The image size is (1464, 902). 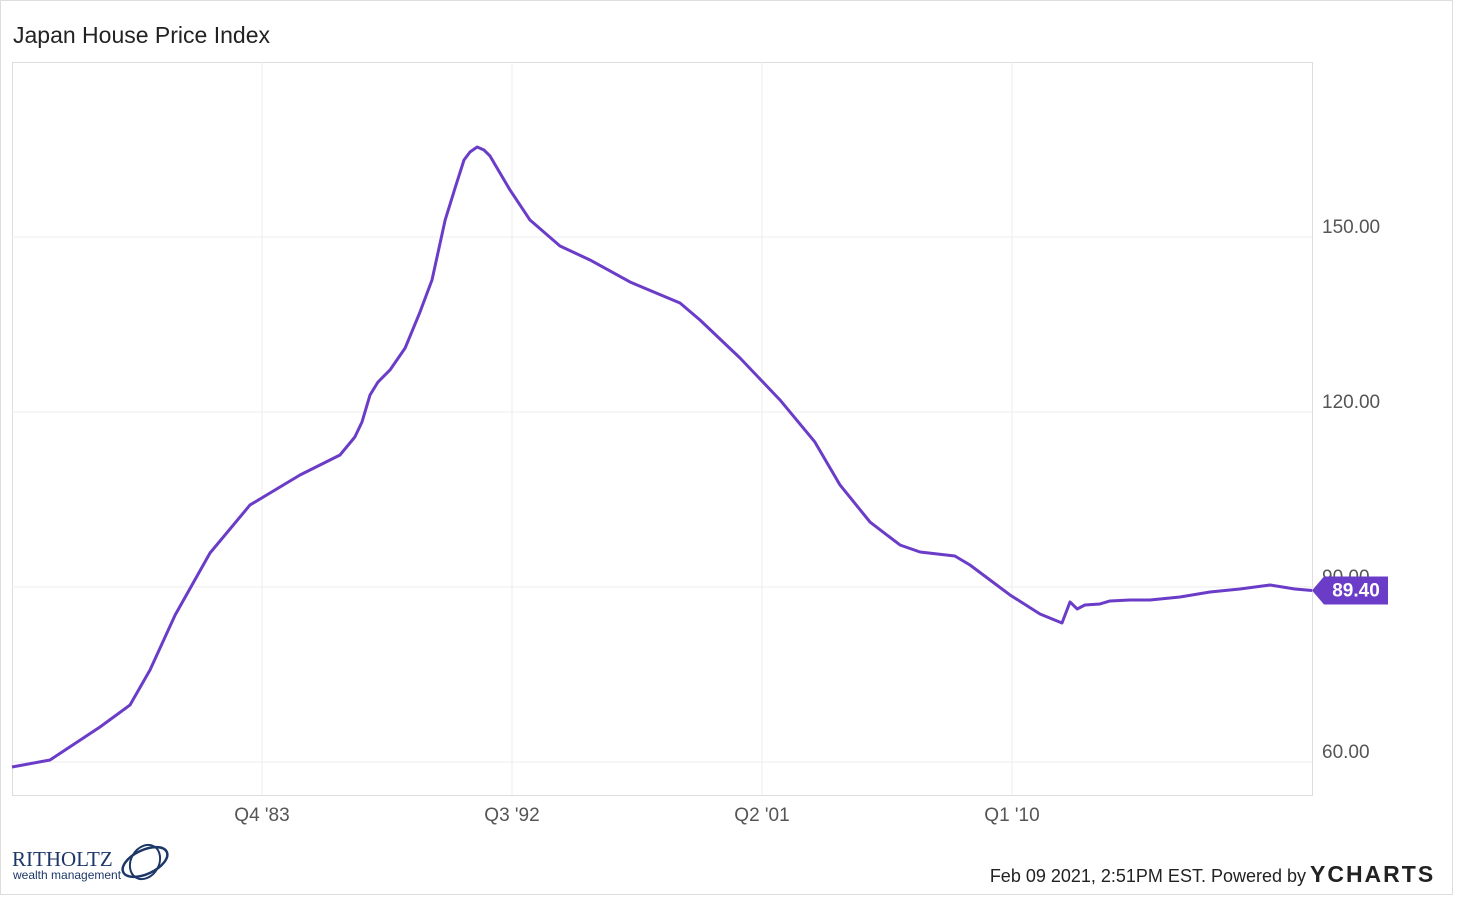 I want to click on logo: RITHOLTZ wealth management, so click(x=90, y=862).